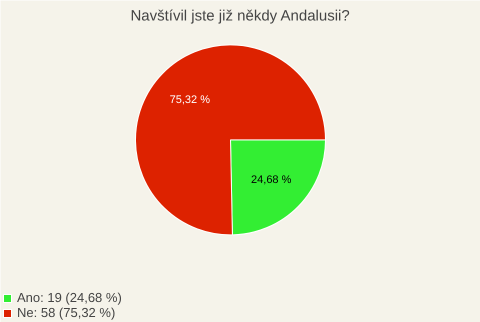  Describe the element at coordinates (271, 180) in the screenshot. I see `data-label: 24,68 %` at that location.